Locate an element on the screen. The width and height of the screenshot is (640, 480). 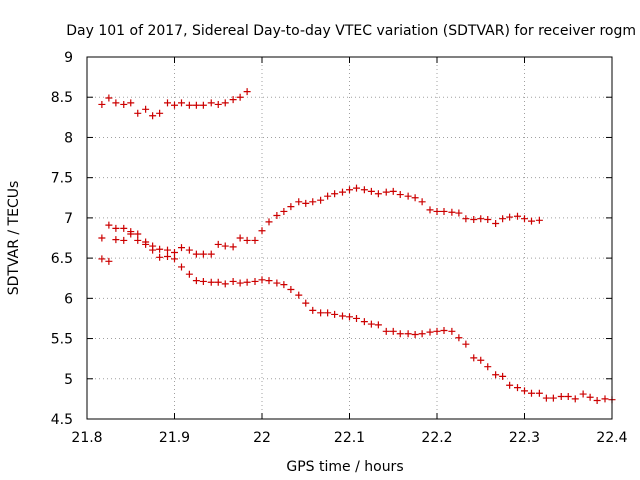
x-axis-title: GPS time / hours is located at coordinates (344, 467).